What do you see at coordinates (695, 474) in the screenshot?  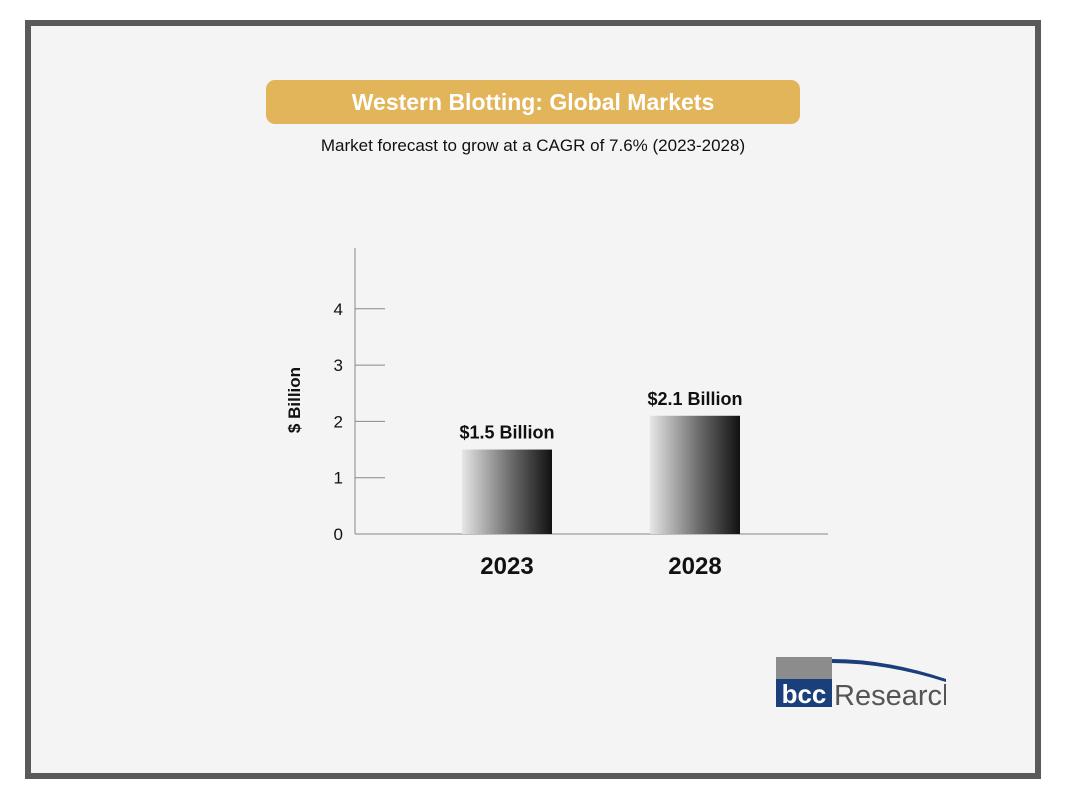 I see `bar-2028` at bounding box center [695, 474].